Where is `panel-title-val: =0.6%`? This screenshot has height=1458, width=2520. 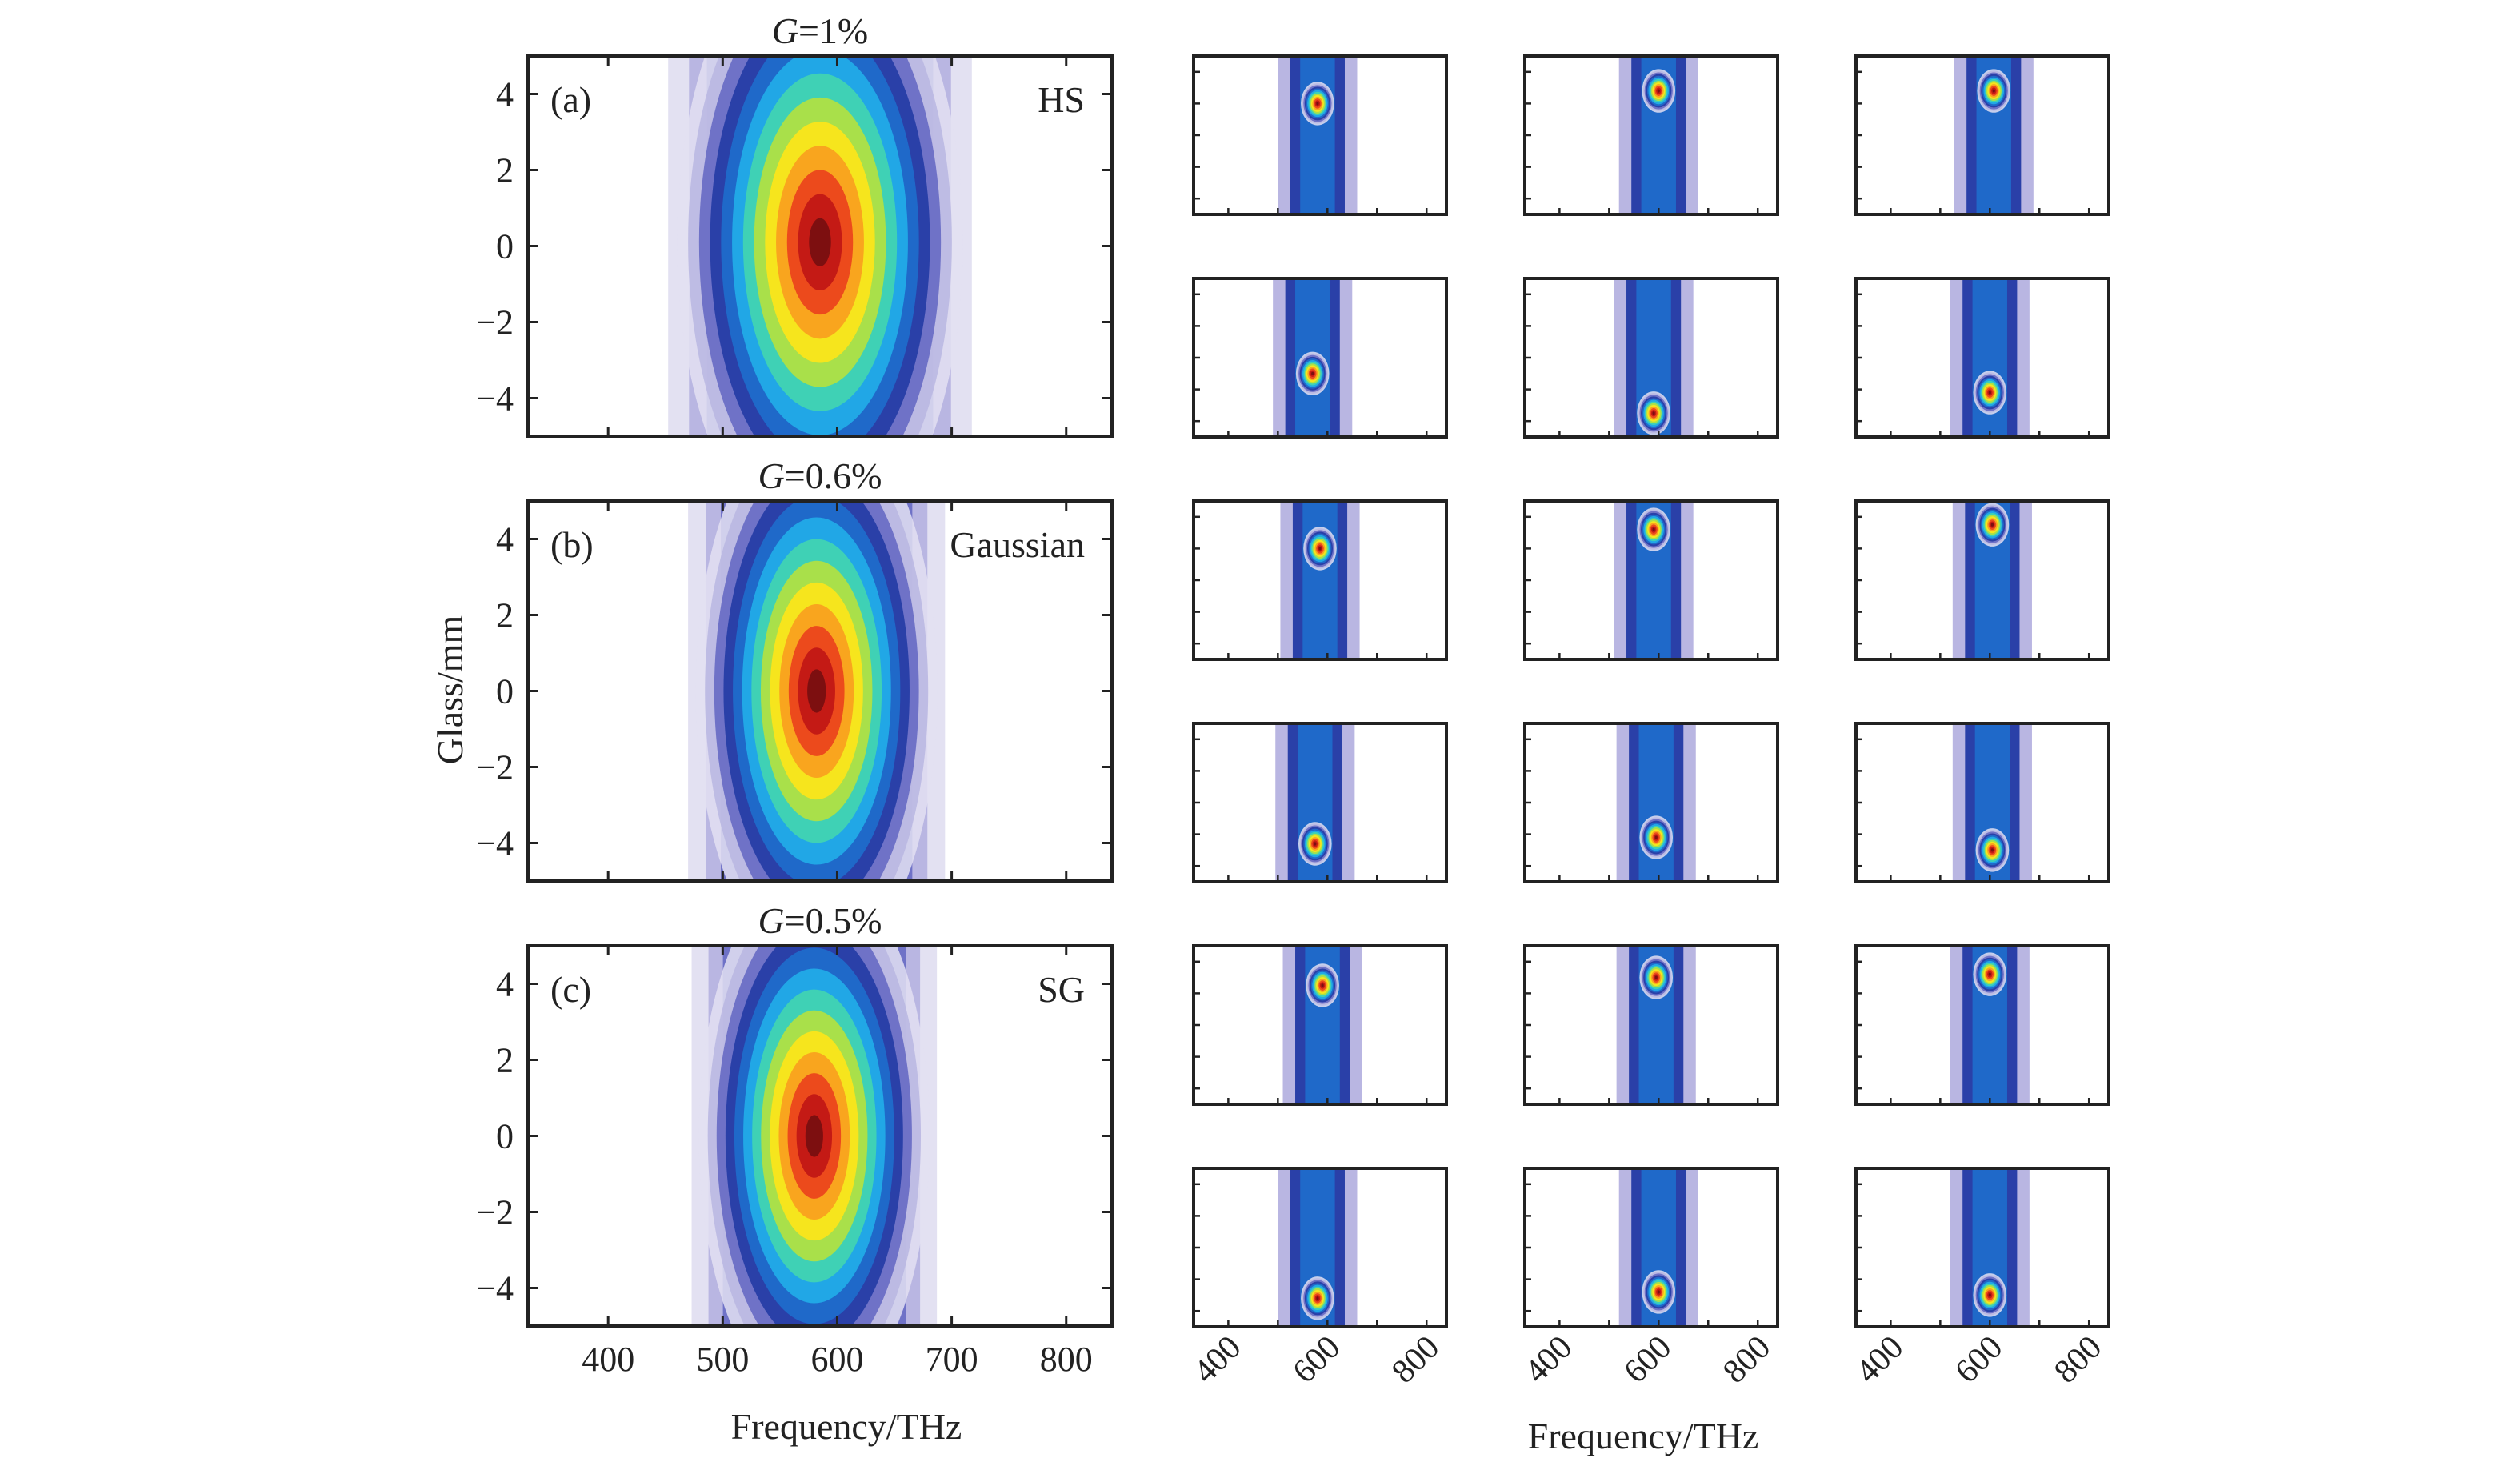 panel-title-val: =0.6% is located at coordinates (833, 475).